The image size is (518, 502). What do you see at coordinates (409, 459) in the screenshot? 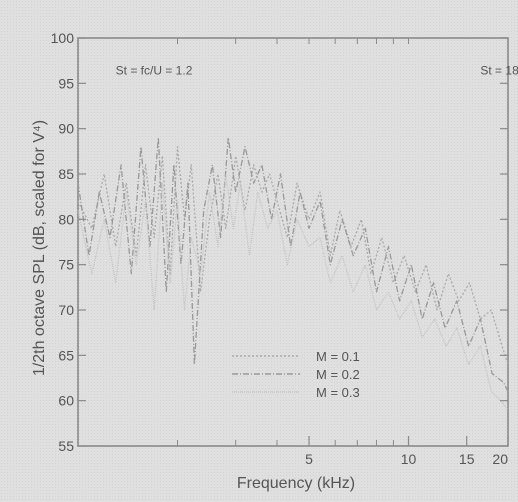
I see `x-tick-label: 10` at bounding box center [409, 459].